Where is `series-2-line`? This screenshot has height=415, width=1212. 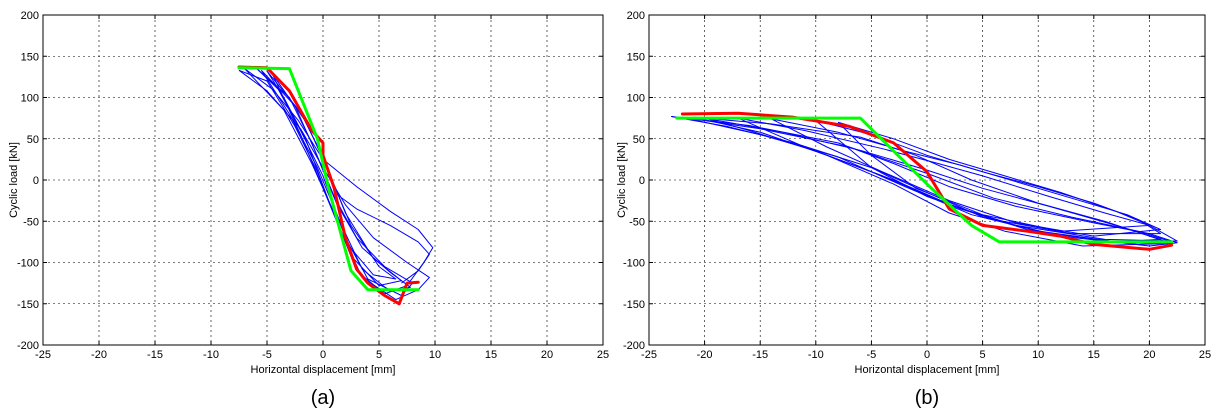 series-2-line is located at coordinates (328, 185).